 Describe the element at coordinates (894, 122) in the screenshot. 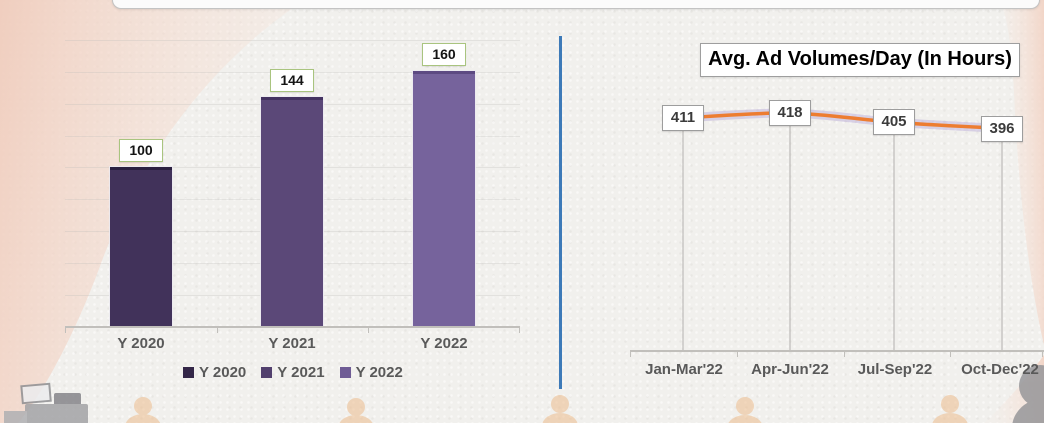

I see `point-label-q3: 405` at that location.